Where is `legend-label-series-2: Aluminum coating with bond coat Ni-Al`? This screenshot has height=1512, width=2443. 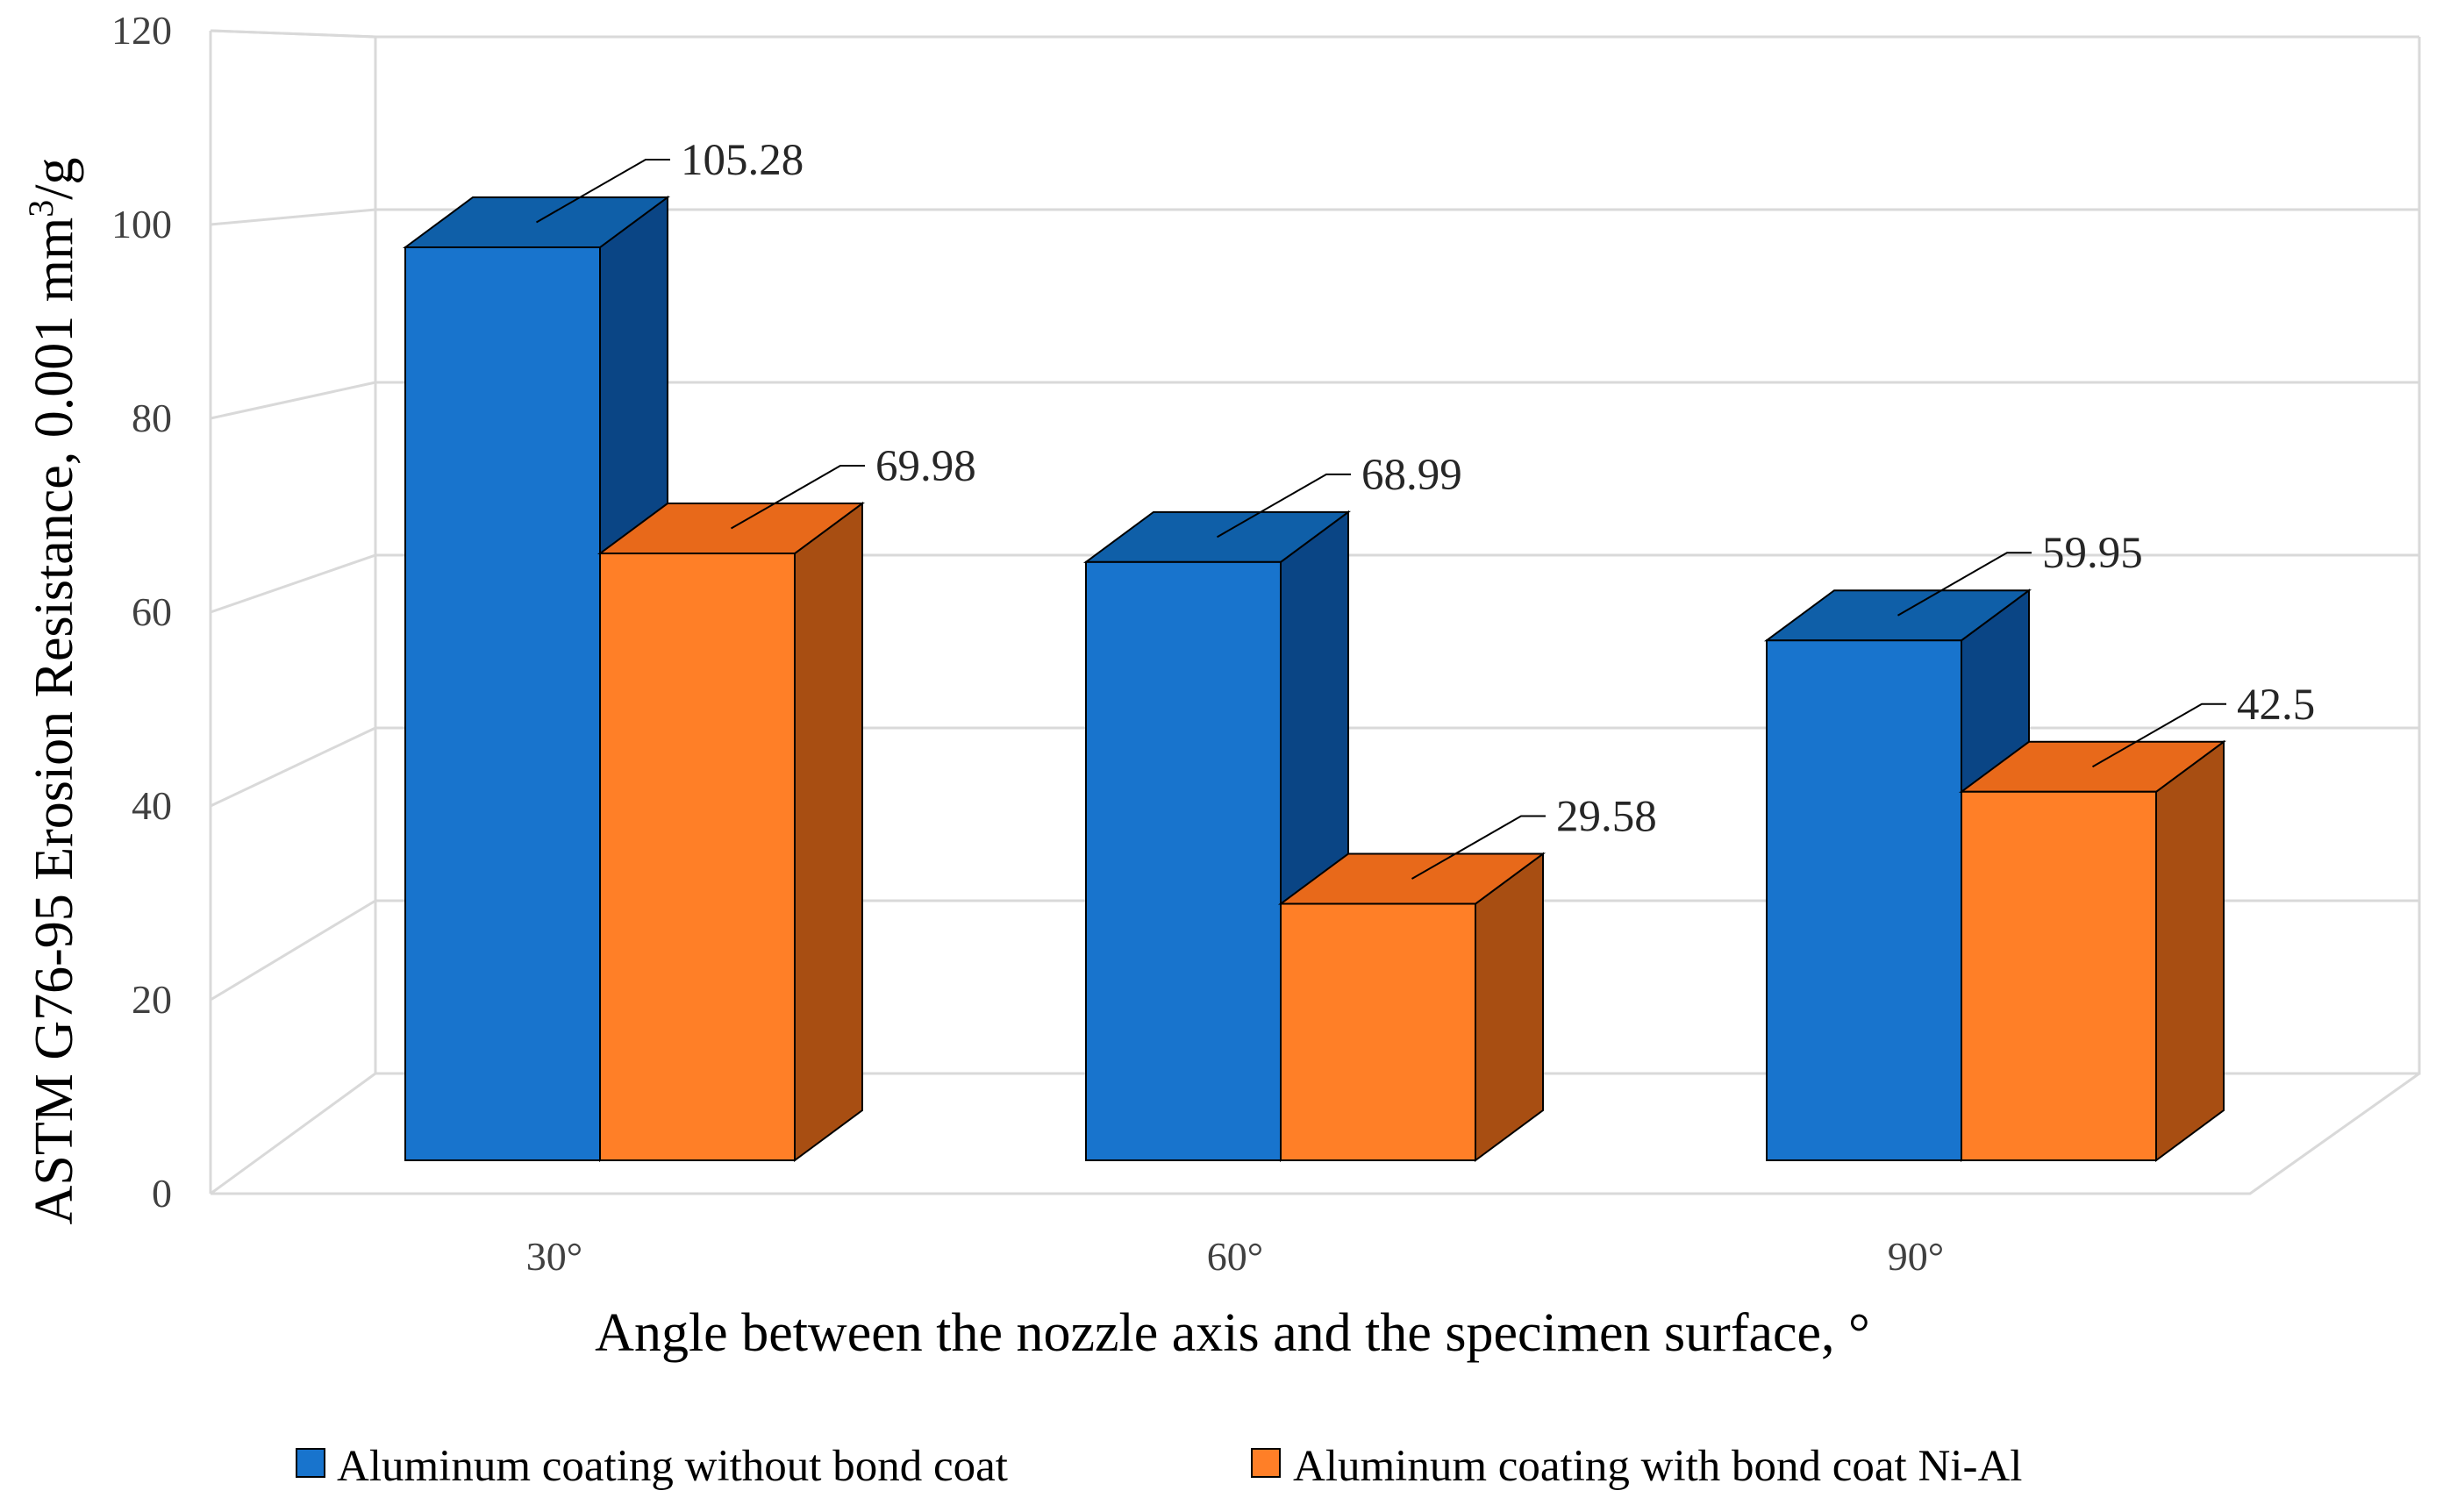
legend-label-series-2: Aluminum coating with bond coat Ni-Al is located at coordinates (1657, 1466).